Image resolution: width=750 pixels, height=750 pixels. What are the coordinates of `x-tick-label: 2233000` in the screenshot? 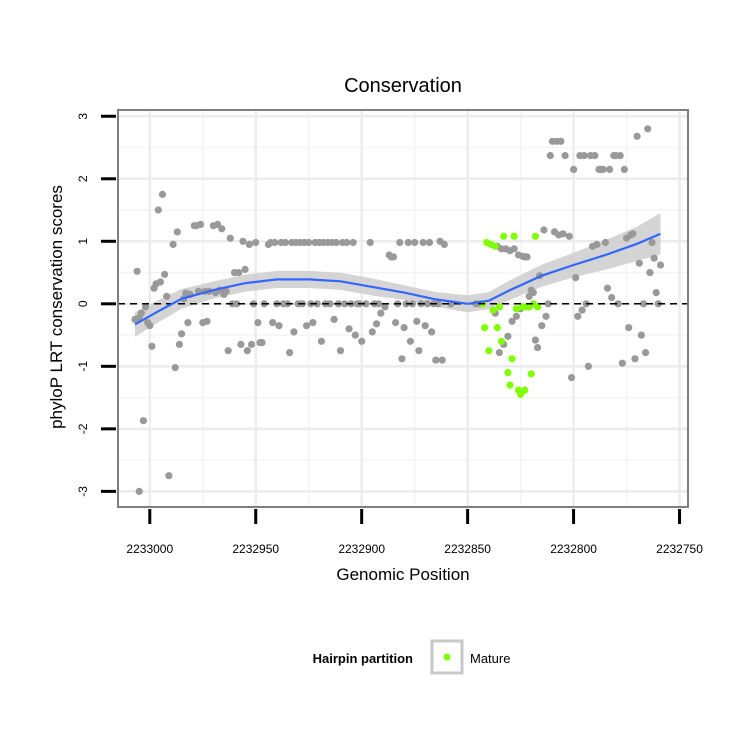 It's located at (149, 549).